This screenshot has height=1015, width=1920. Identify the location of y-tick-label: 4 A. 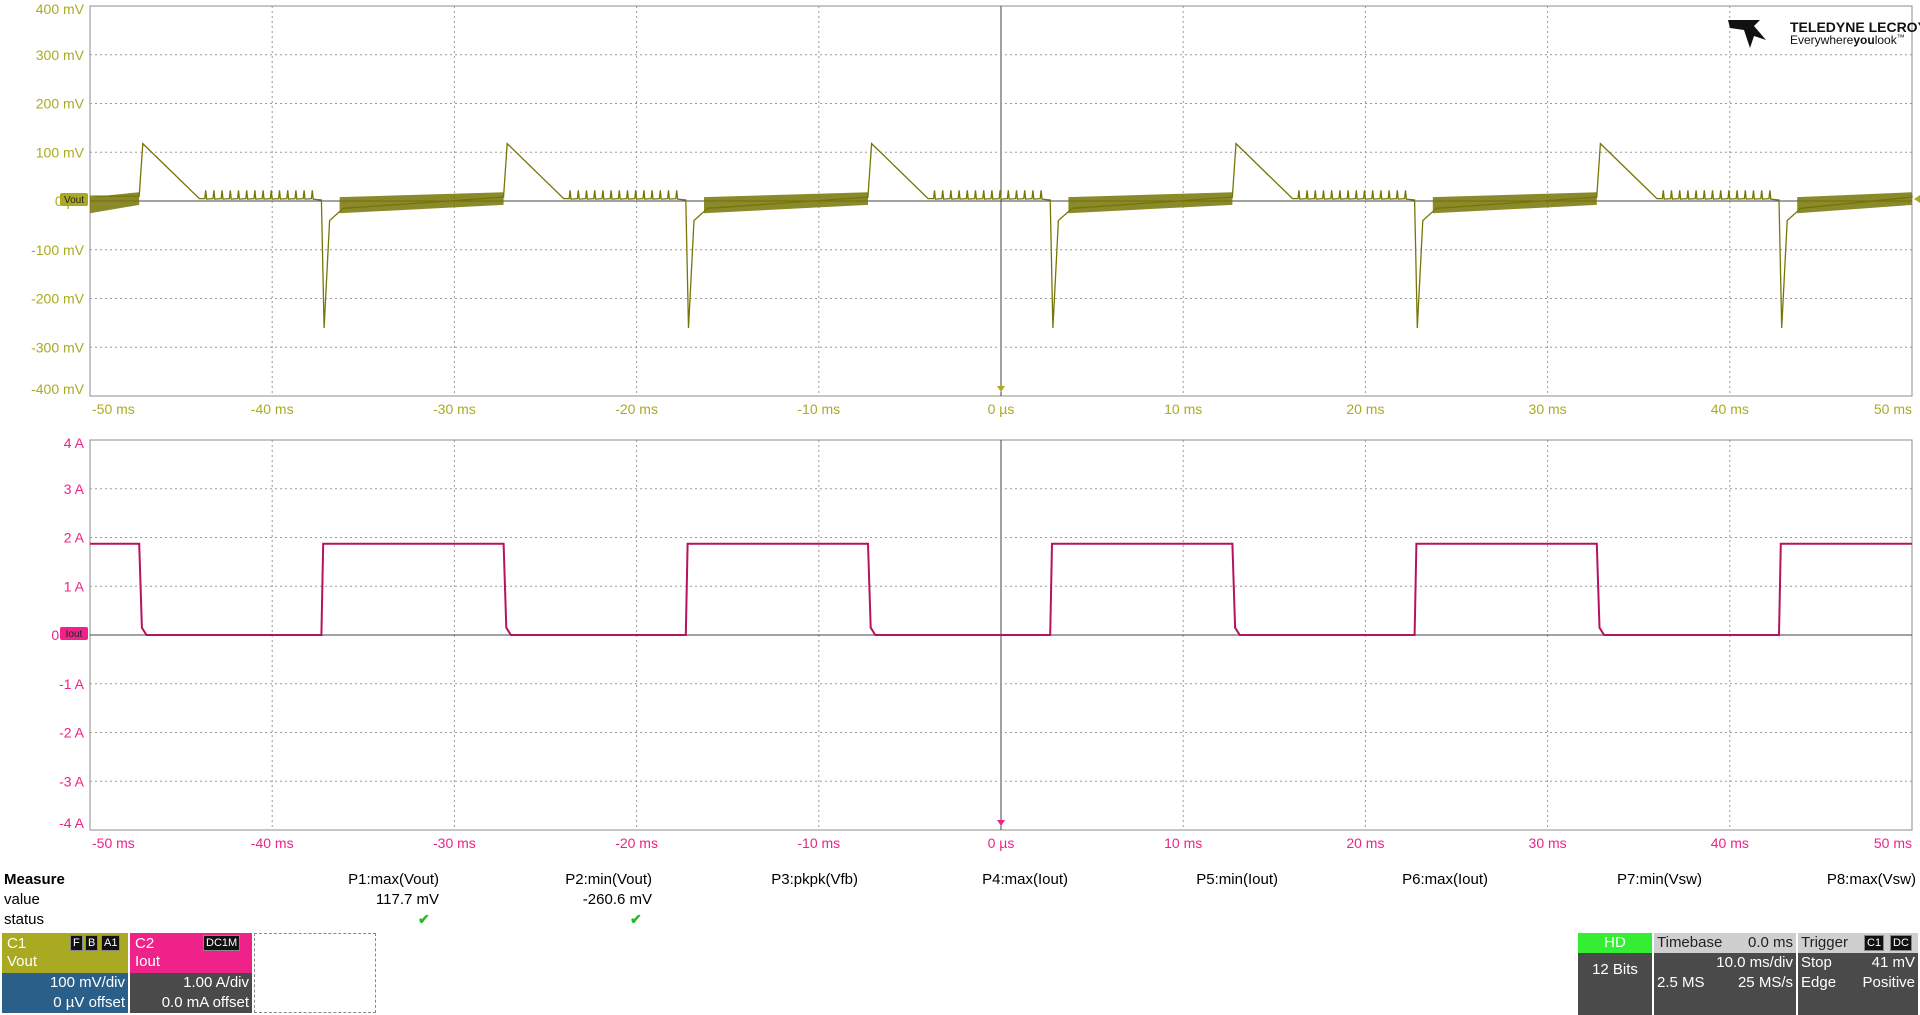
(74, 443).